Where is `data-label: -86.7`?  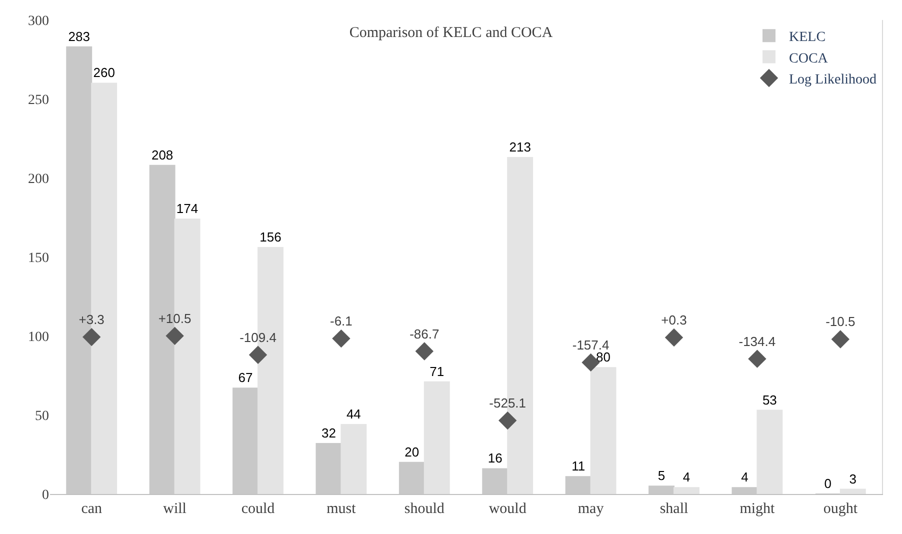 data-label: -86.7 is located at coordinates (425, 334).